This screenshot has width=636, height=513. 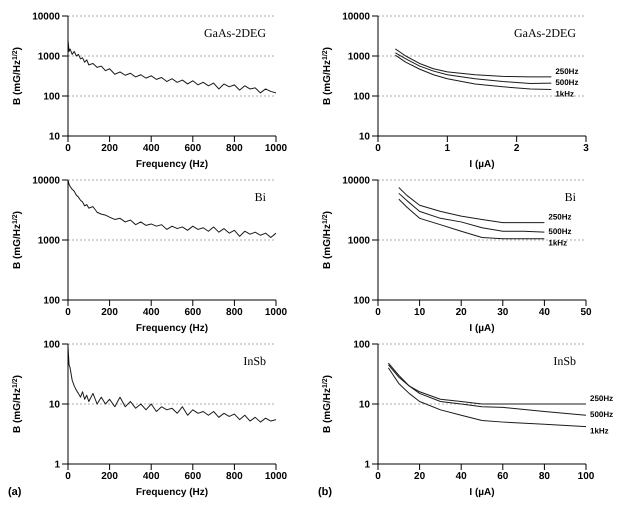 What do you see at coordinates (15, 492) in the screenshot?
I see `text: (a)` at bounding box center [15, 492].